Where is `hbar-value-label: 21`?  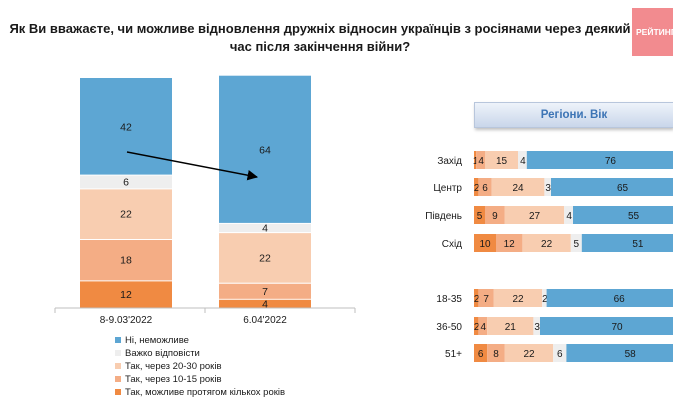 hbar-value-label: 21 is located at coordinates (511, 327).